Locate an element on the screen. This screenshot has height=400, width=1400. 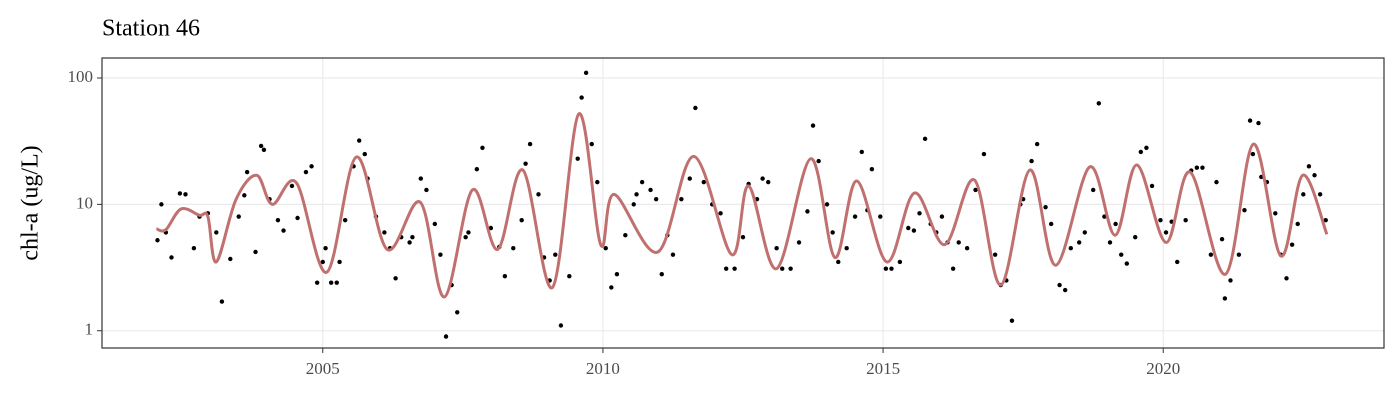
y-tick-label: 10 is located at coordinates (84, 202).